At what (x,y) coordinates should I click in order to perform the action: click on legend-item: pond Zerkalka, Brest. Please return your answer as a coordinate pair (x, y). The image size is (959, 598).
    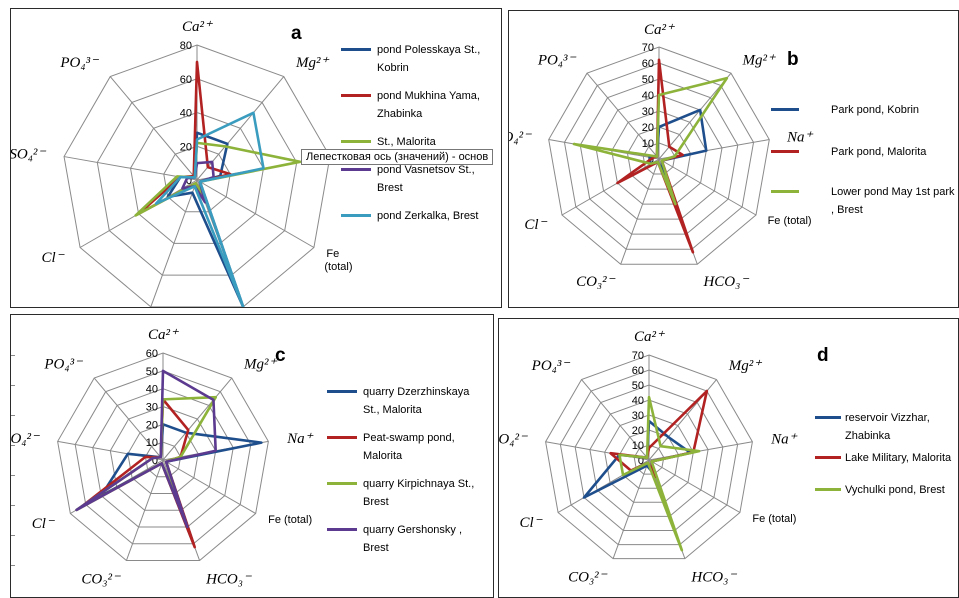
    Looking at the image, I should click on (421, 216).